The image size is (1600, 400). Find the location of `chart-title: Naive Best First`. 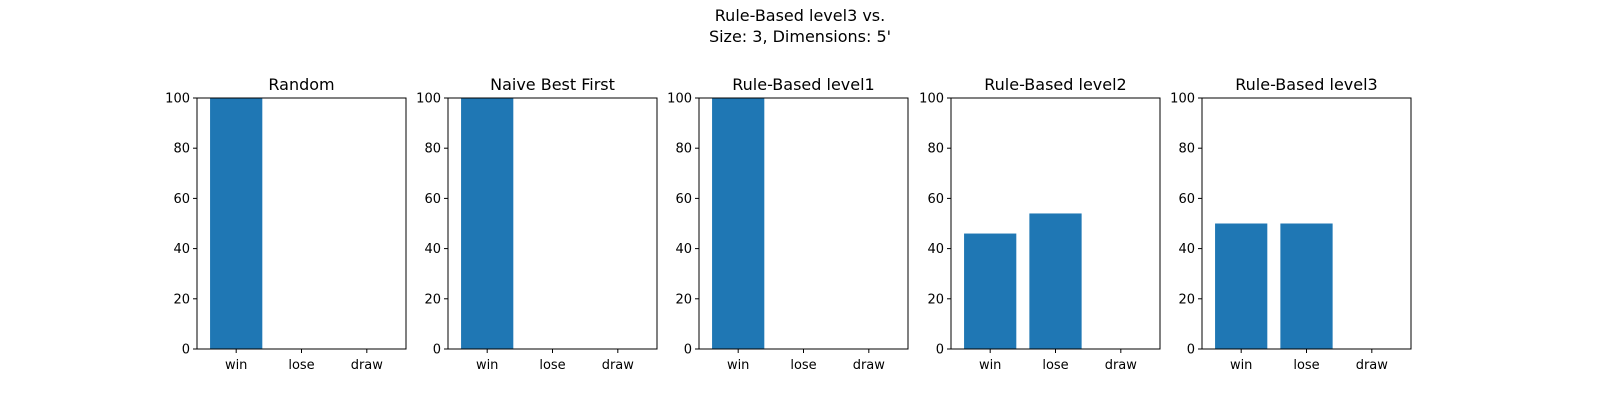

chart-title: Naive Best First is located at coordinates (552, 84).